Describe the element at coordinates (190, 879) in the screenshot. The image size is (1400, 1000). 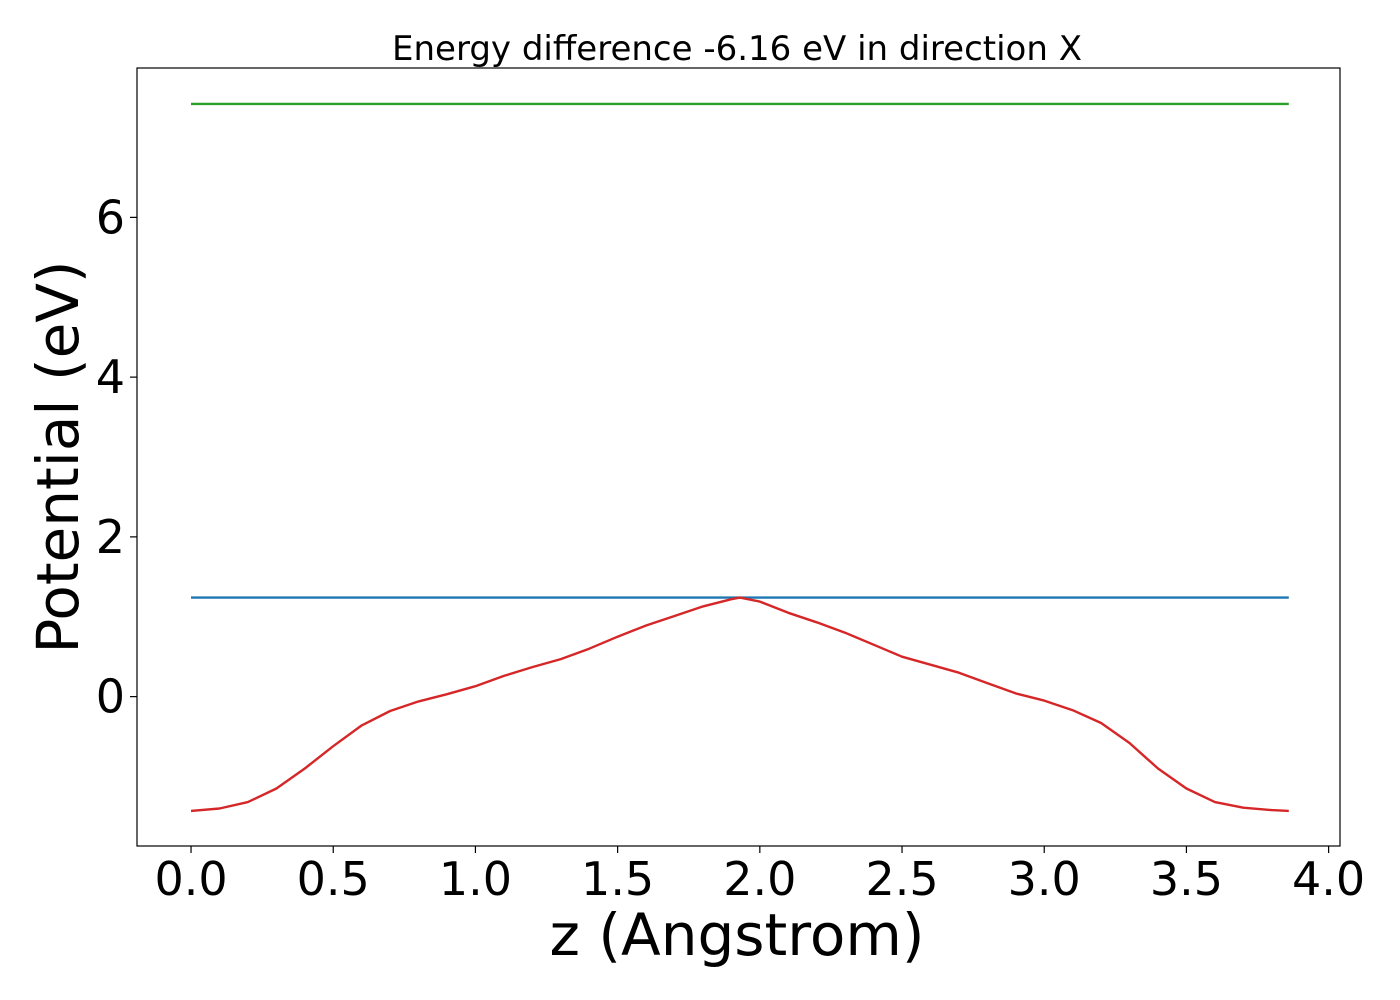
I see `x-tick-label: 0.0` at that location.